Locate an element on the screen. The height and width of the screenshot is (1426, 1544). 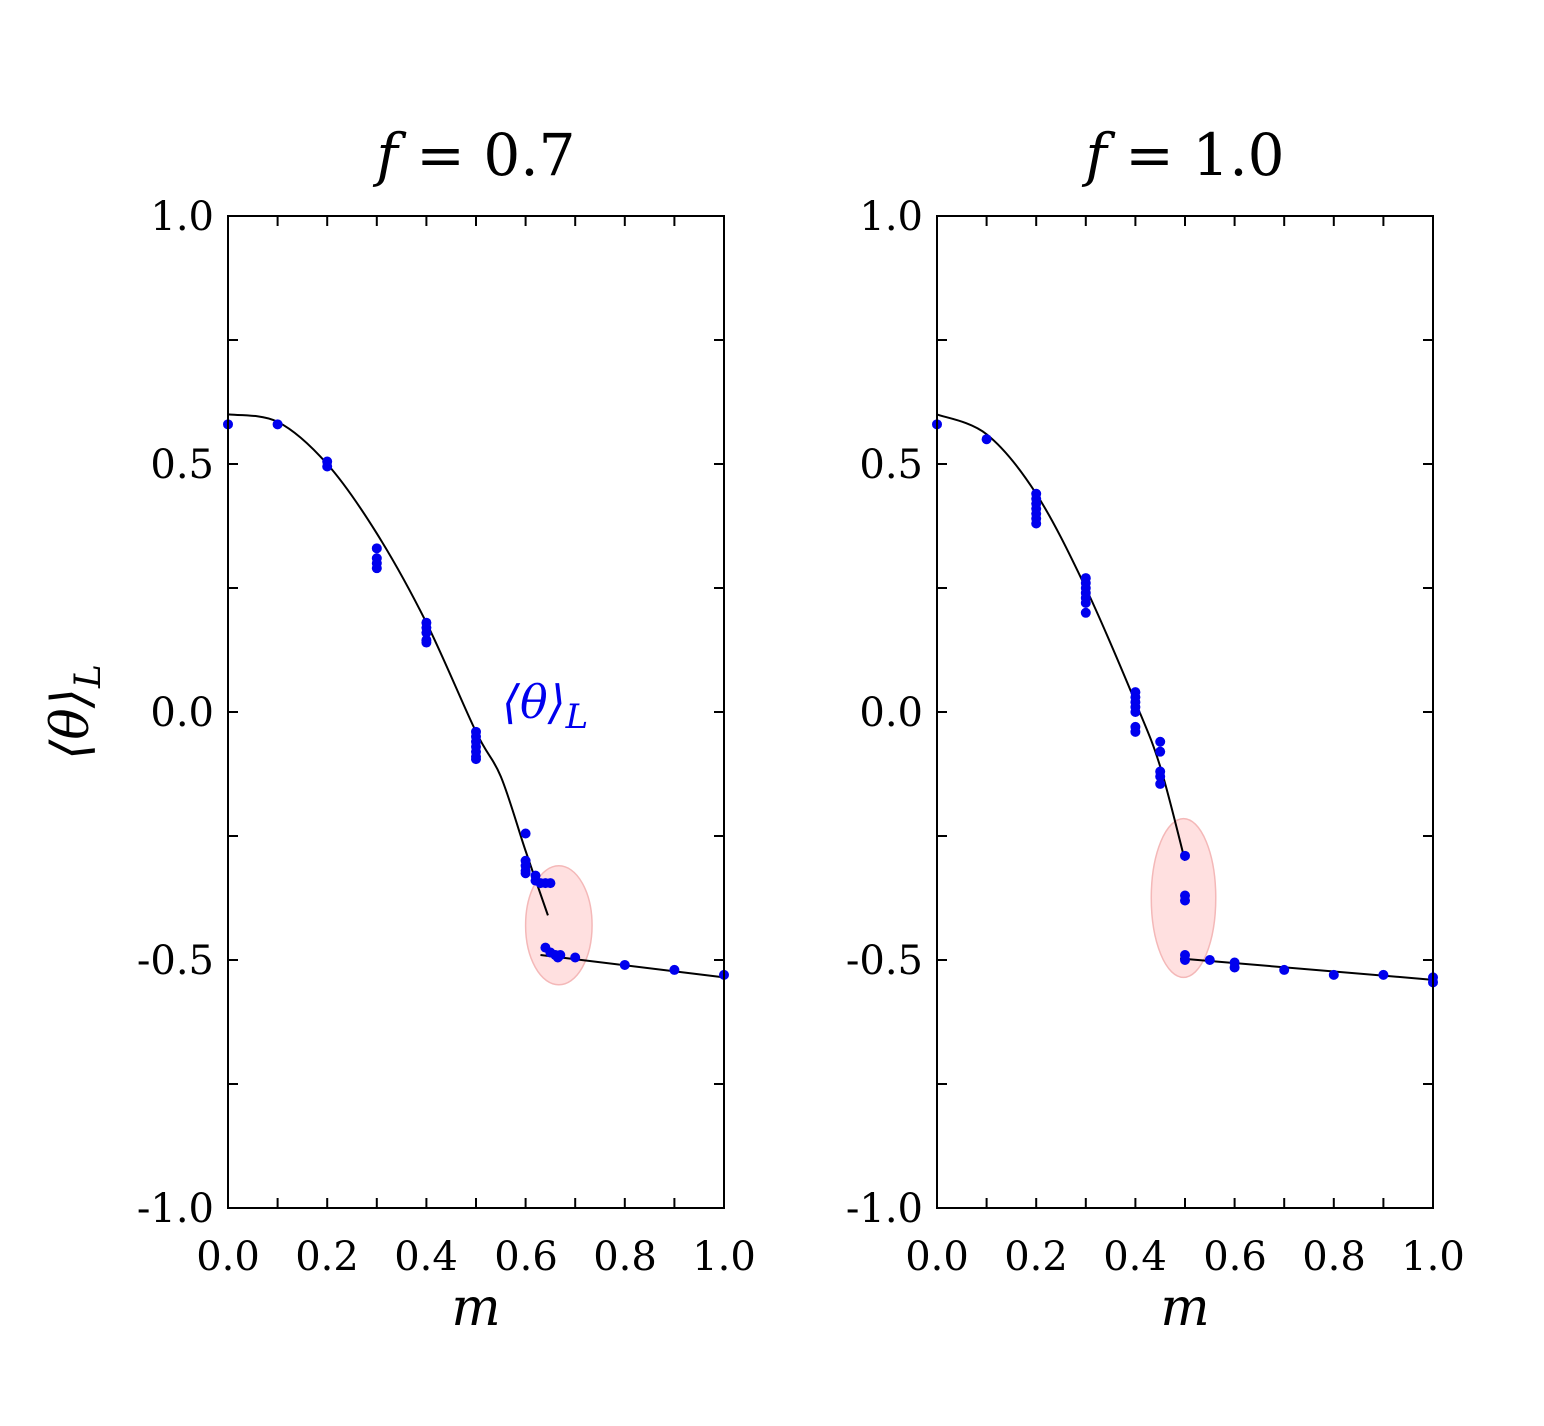
panel-title: f = 1.0 is located at coordinates (1182, 155).